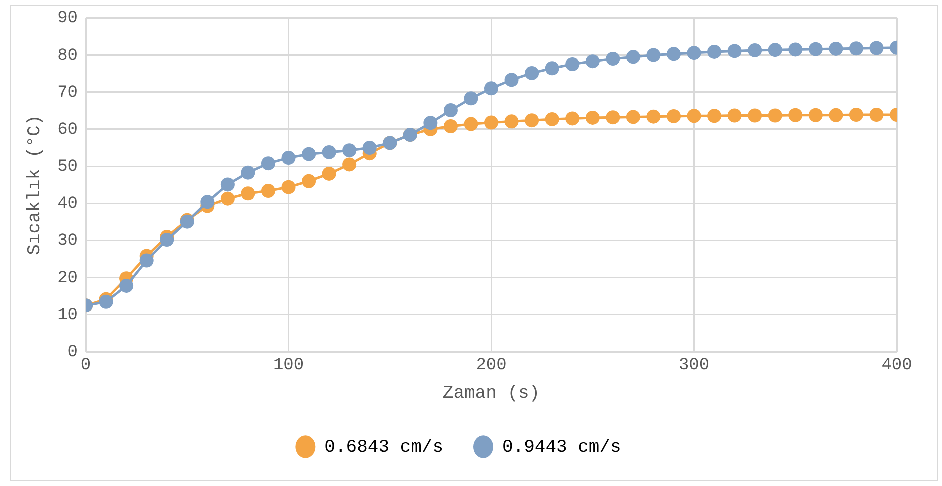 The image size is (942, 486). Describe the element at coordinates (68, 93) in the screenshot. I see `y-tick-label: 70` at that location.